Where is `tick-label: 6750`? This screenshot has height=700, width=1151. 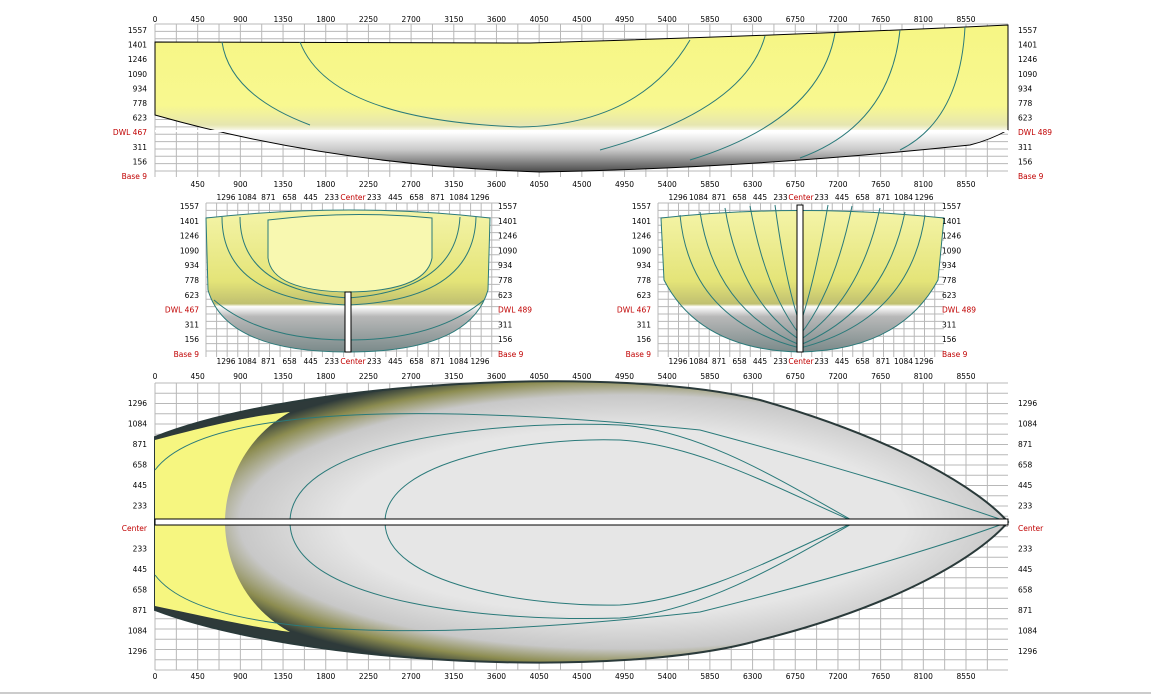 tick-label: 6750 is located at coordinates (795, 19).